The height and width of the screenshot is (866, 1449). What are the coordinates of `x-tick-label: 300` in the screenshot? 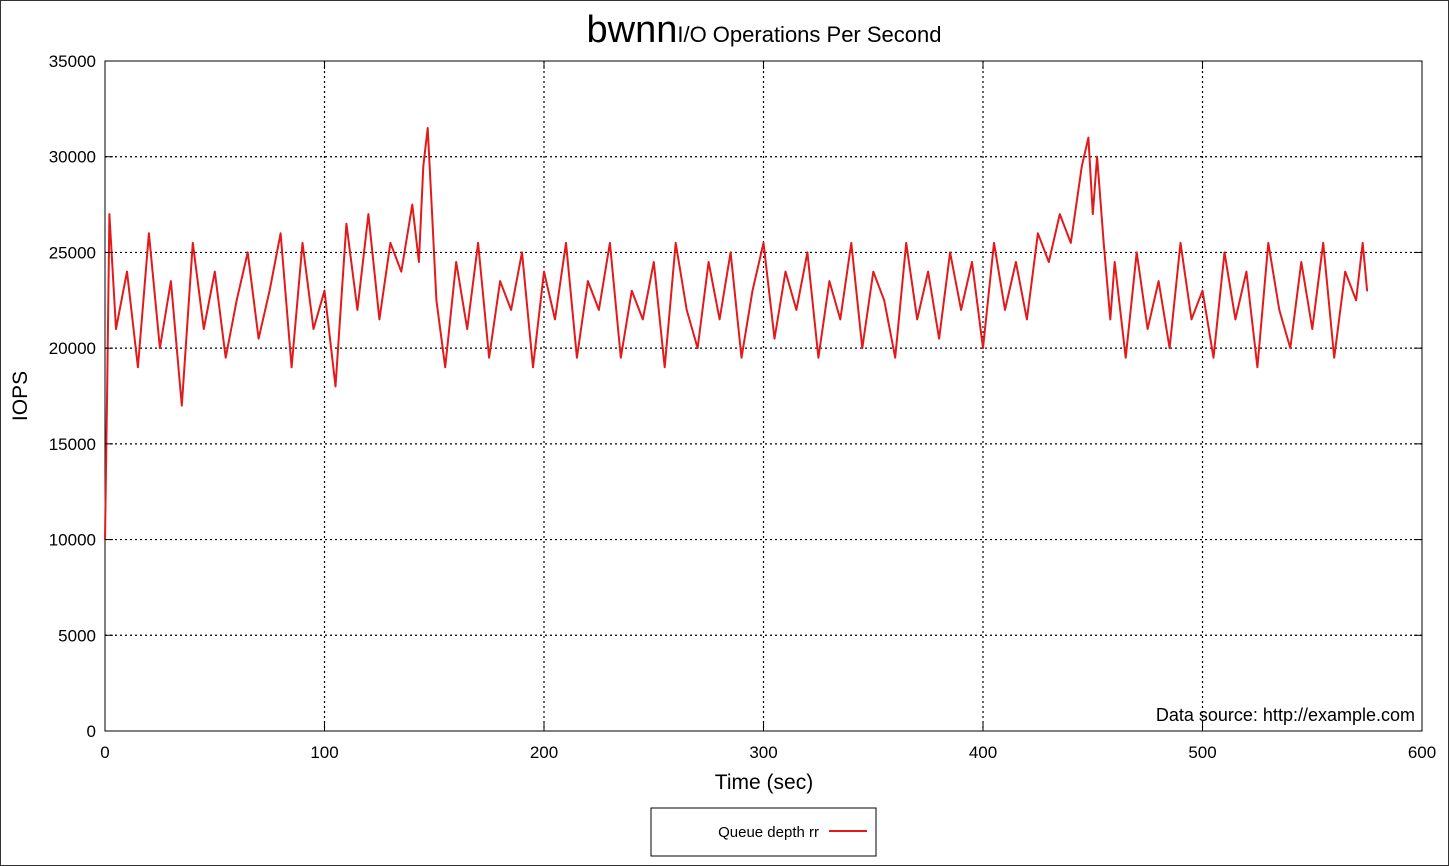 It's located at (763, 752).